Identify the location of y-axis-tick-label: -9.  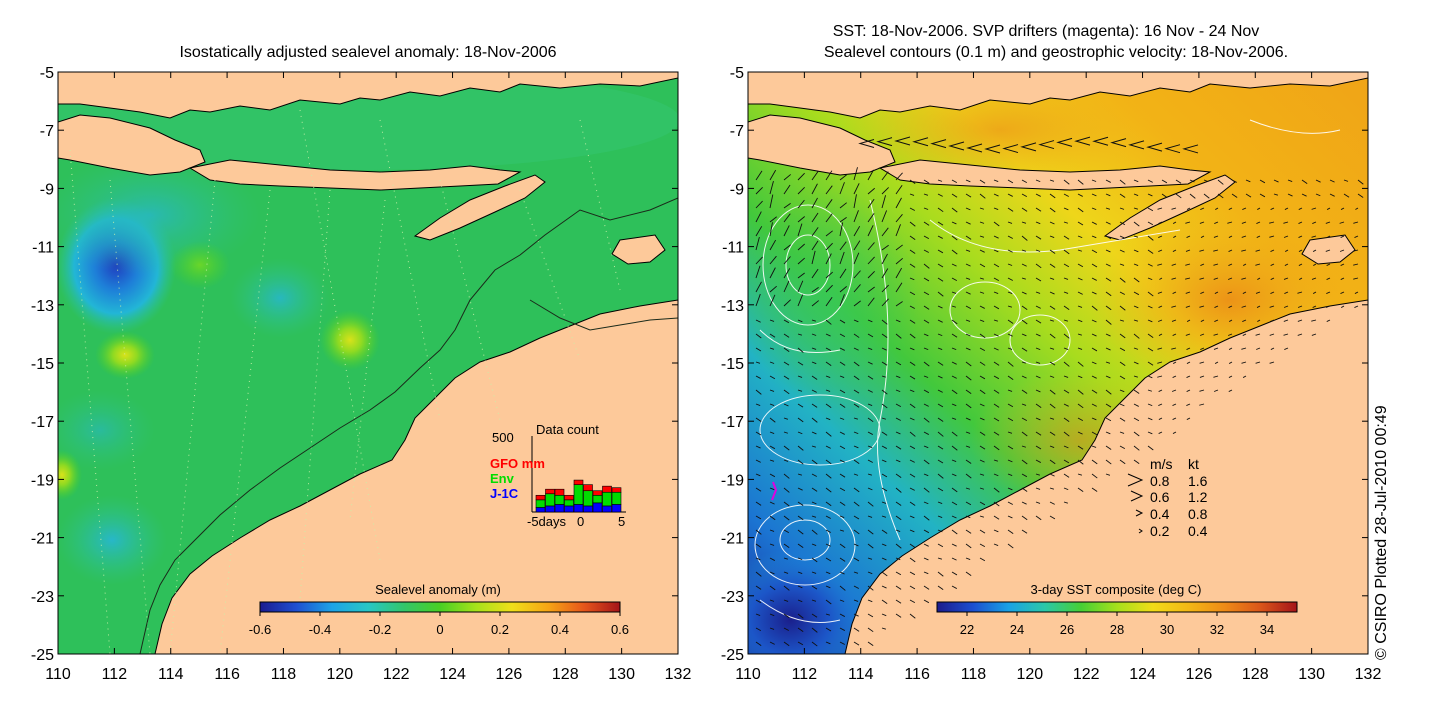
(737, 189).